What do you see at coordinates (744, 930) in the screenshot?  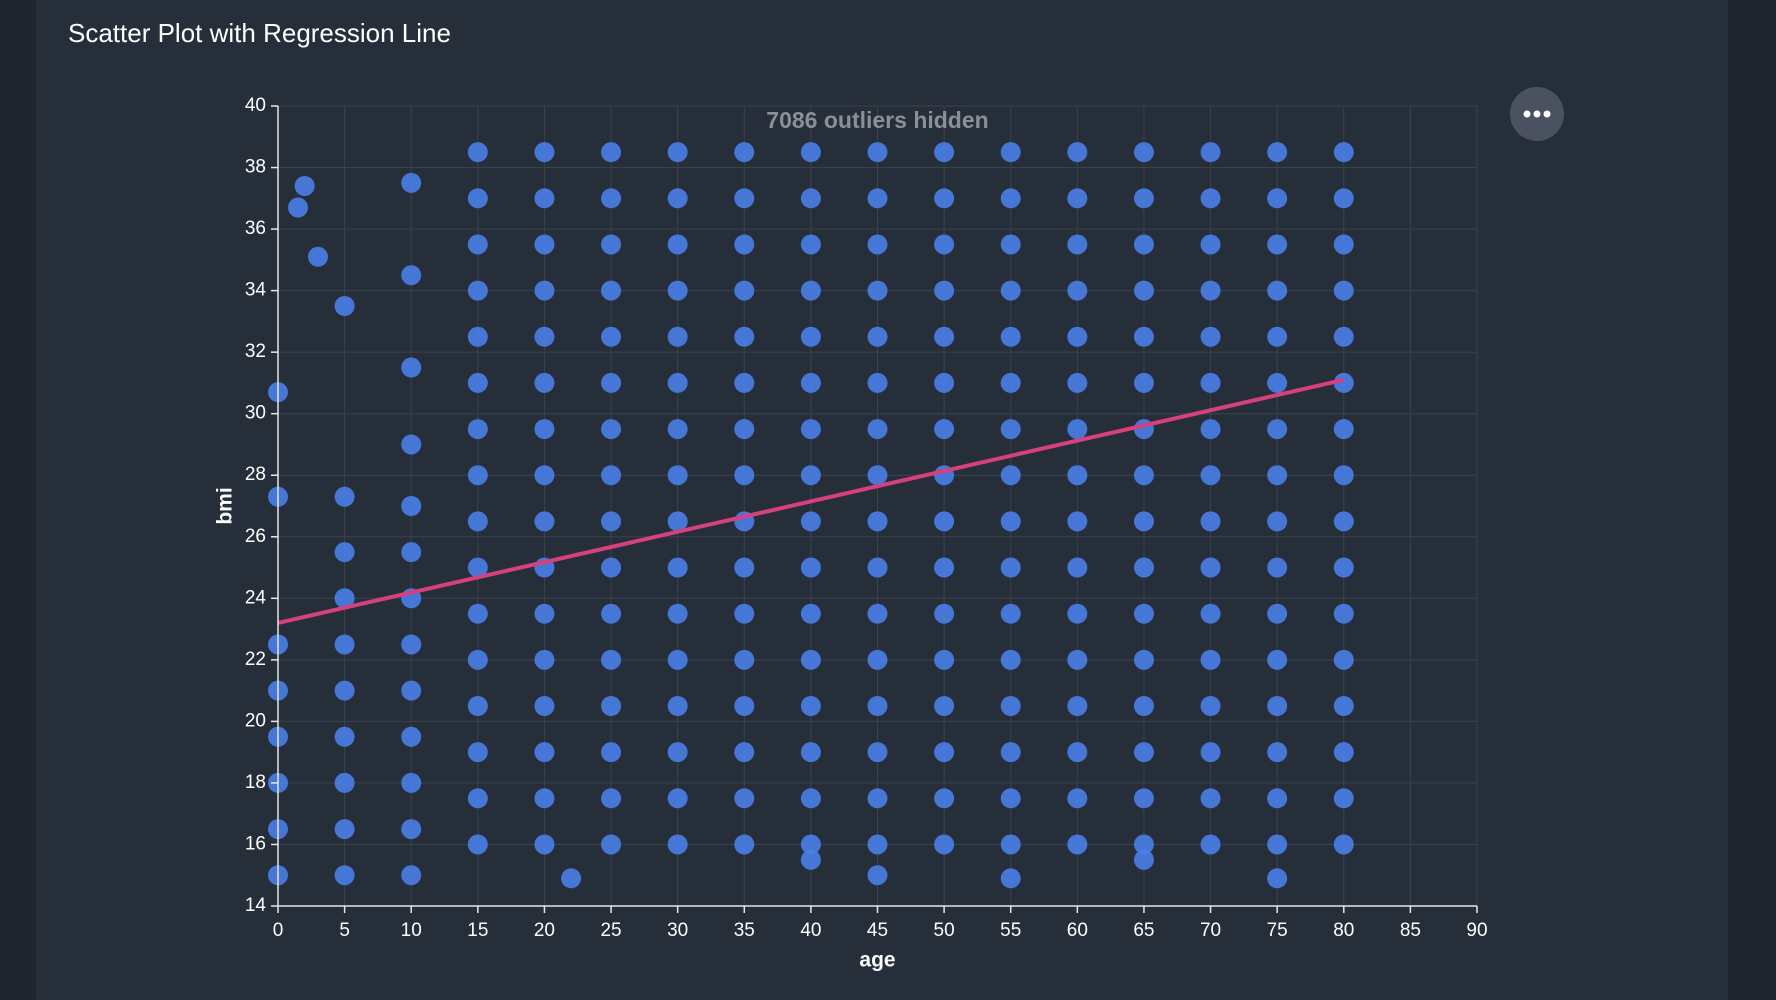 I see `x-tick-label: 35` at bounding box center [744, 930].